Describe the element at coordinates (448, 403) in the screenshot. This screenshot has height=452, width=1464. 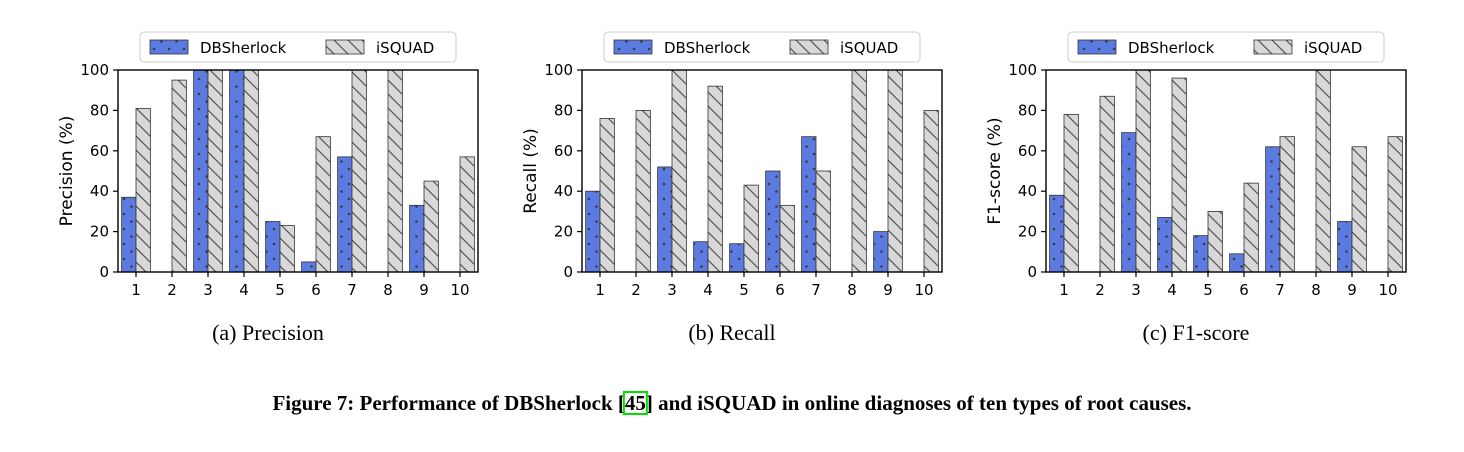
I see `caption-prefix: Figure 7: Performance of DBSherlock [` at that location.